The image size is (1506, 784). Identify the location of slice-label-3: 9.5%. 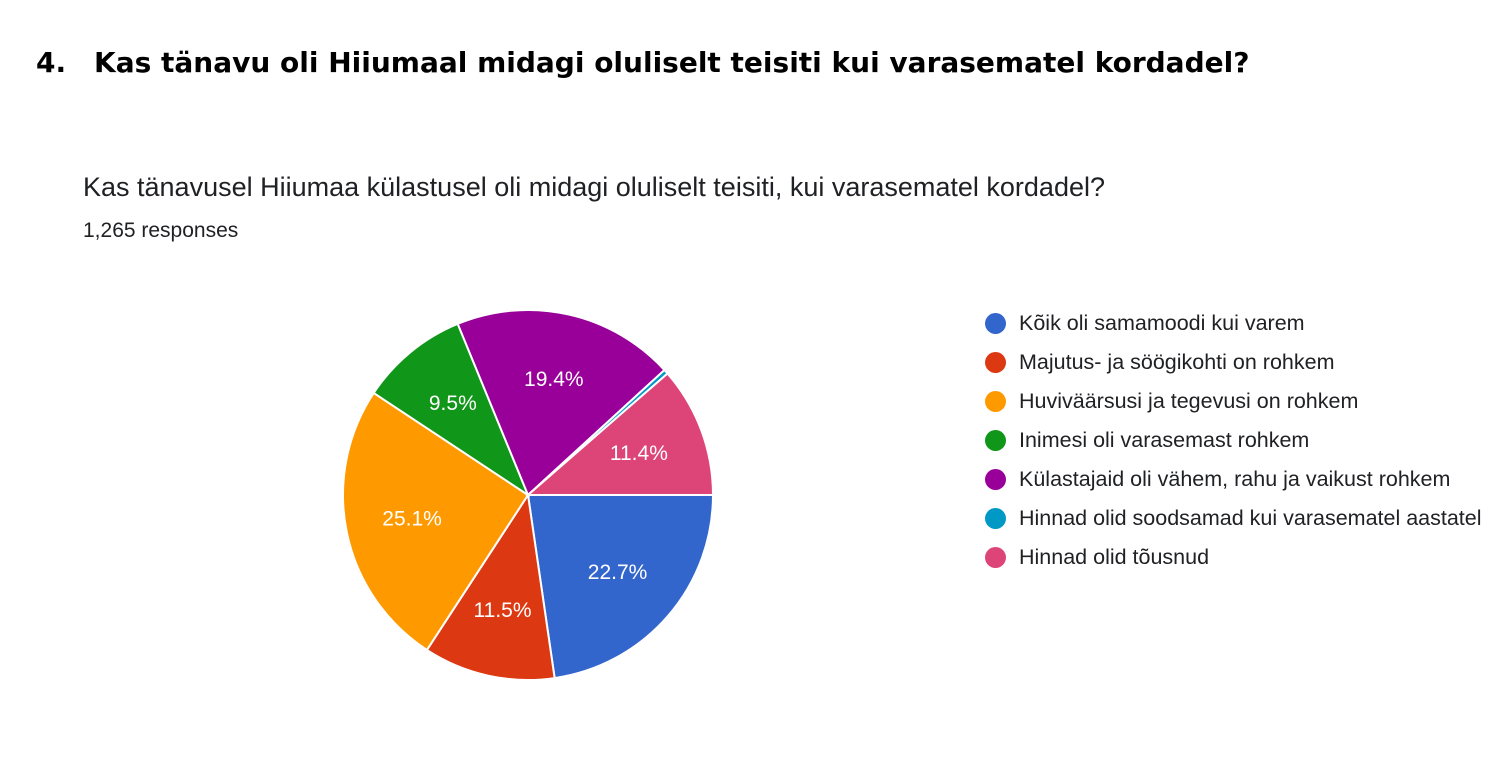
(453, 403).